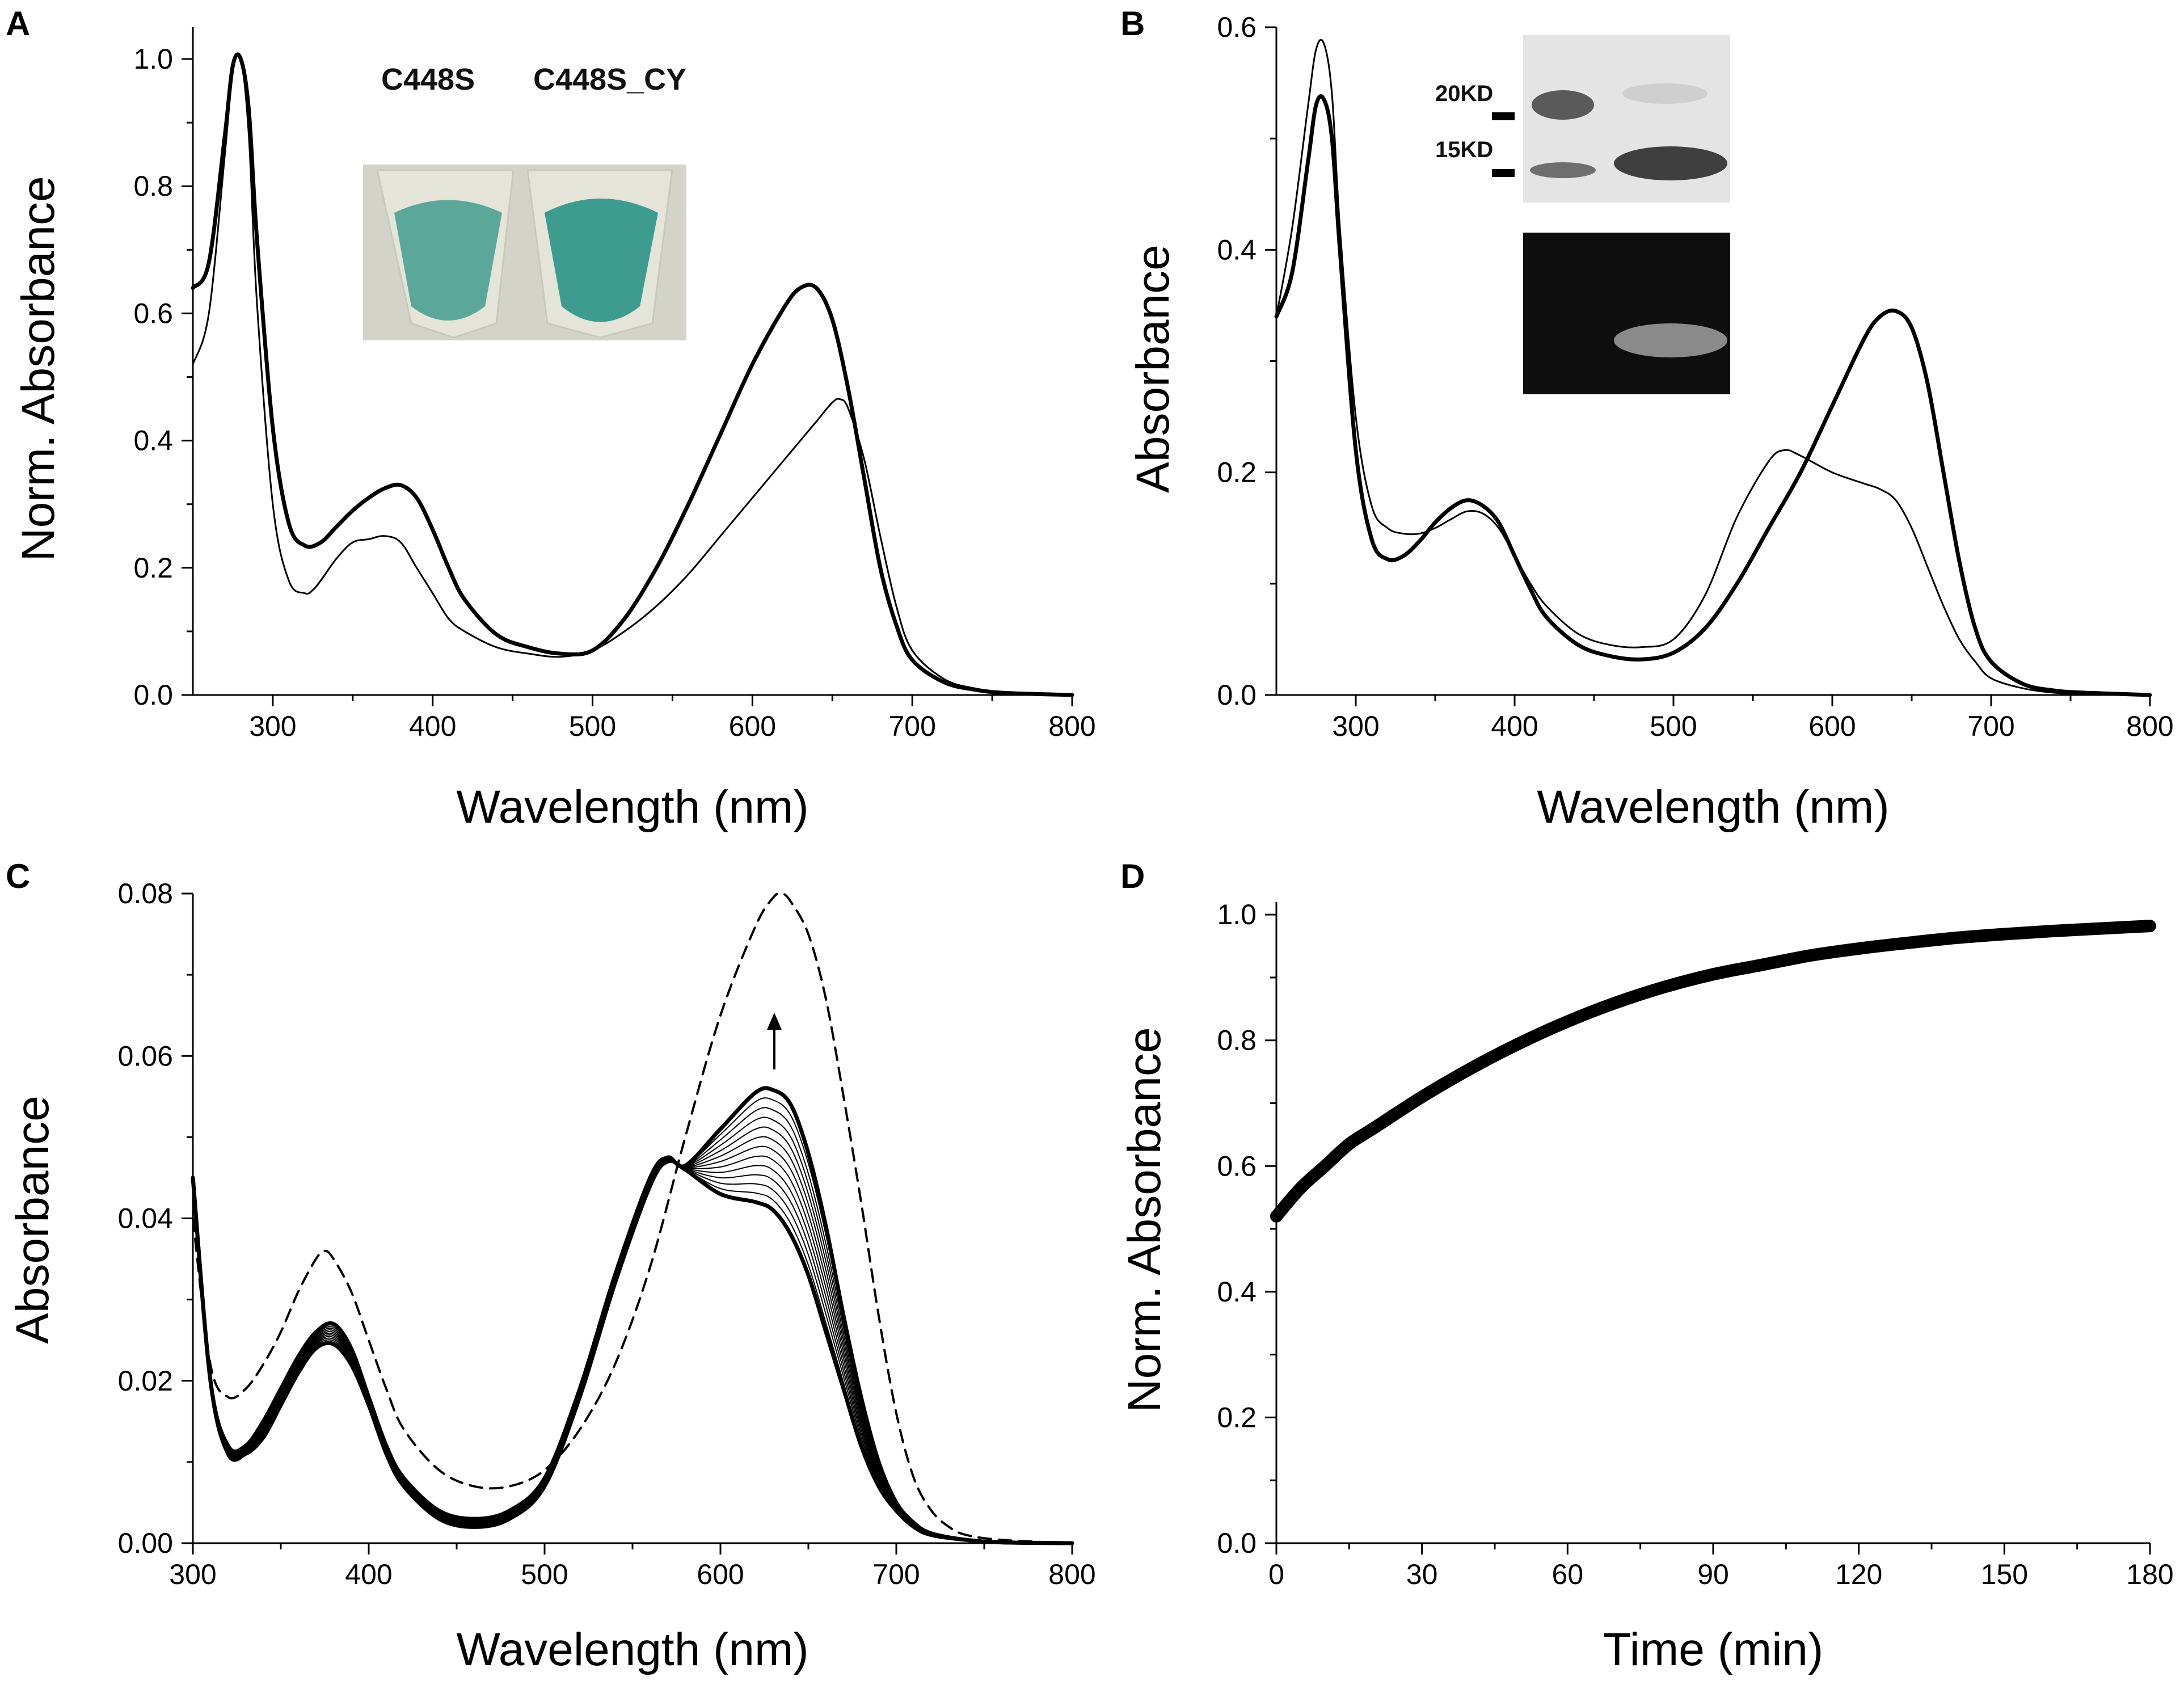 The height and width of the screenshot is (1685, 2184). What do you see at coordinates (1858, 1574) in the screenshot?
I see `x-tick-label: 120` at bounding box center [1858, 1574].